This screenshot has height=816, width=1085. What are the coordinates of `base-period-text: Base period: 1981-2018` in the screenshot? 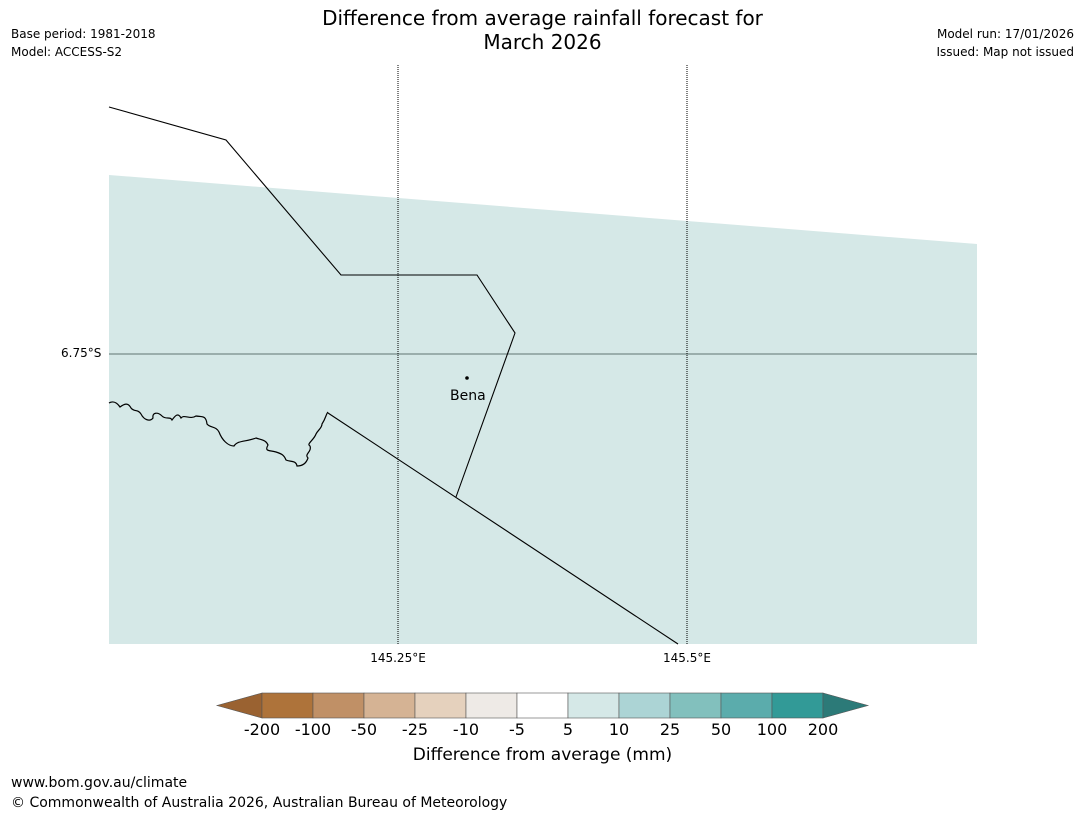 It's located at (83, 34).